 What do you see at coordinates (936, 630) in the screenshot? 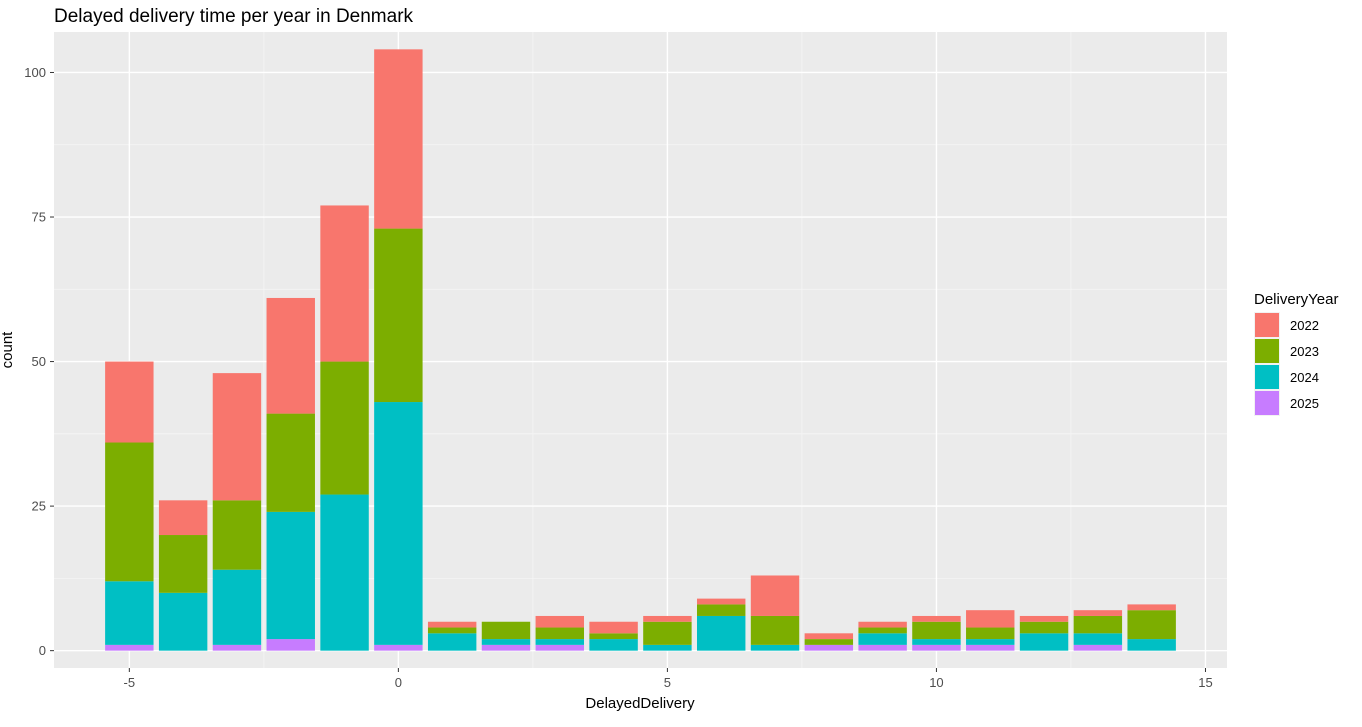
I see `bar-2023-x10` at bounding box center [936, 630].